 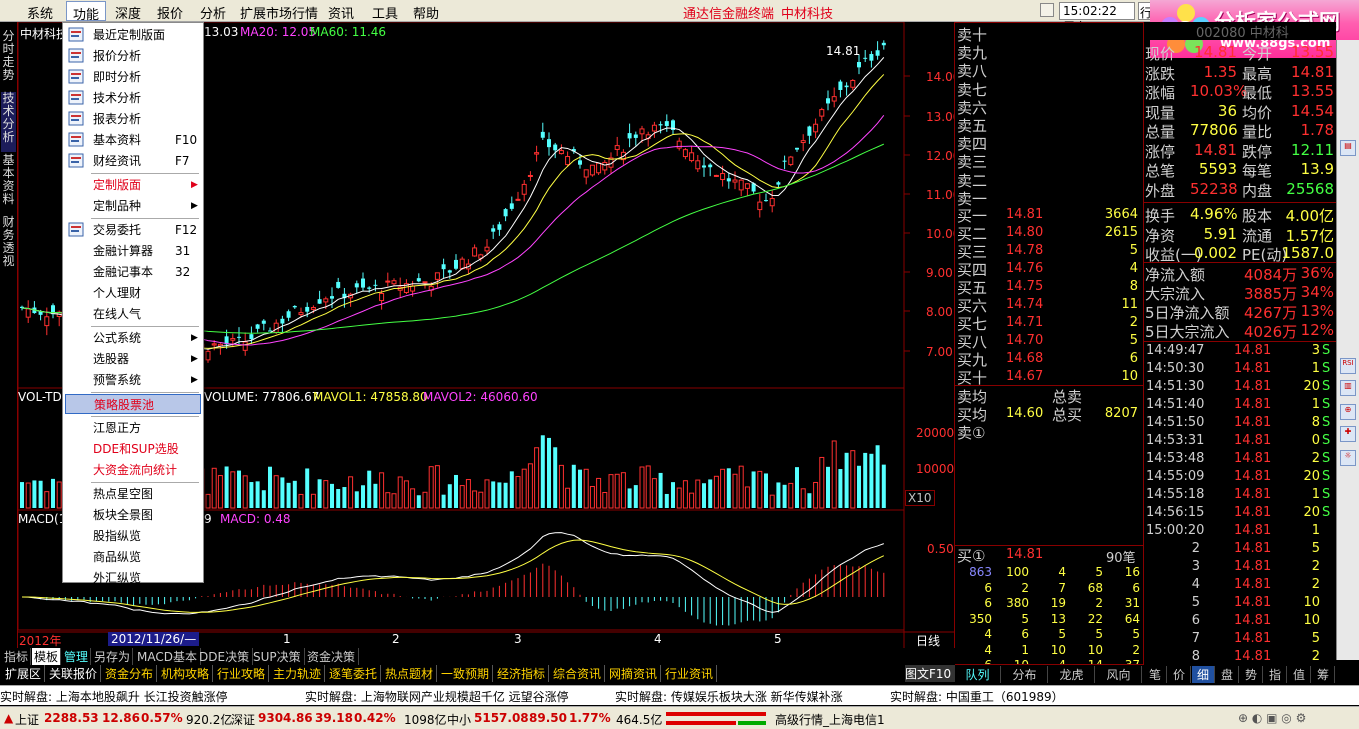 What do you see at coordinates (978, 674) in the screenshot?
I see `mid-tab-0: 队列` at bounding box center [978, 674].